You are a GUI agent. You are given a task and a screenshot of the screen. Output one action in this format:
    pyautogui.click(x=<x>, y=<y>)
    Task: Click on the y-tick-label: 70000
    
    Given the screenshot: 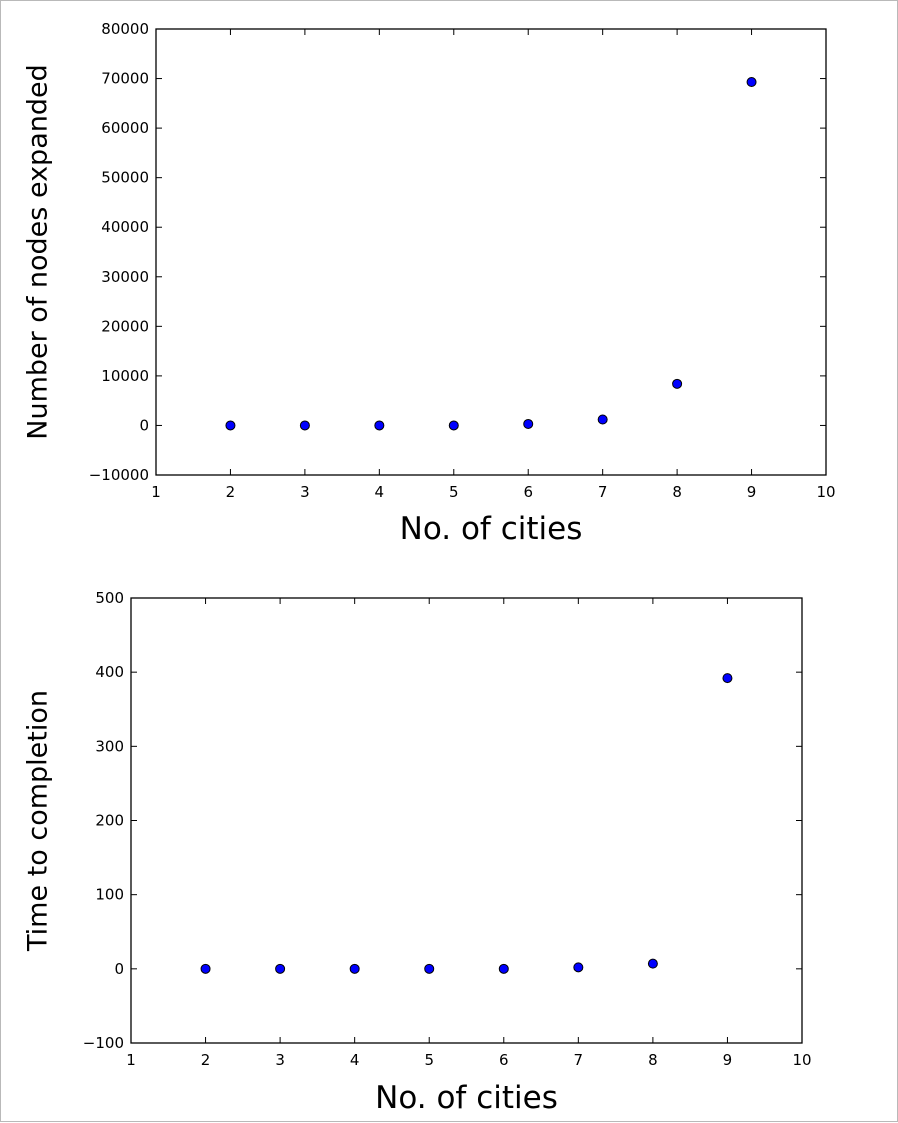 What is the action you would take?
    pyautogui.click(x=125, y=79)
    